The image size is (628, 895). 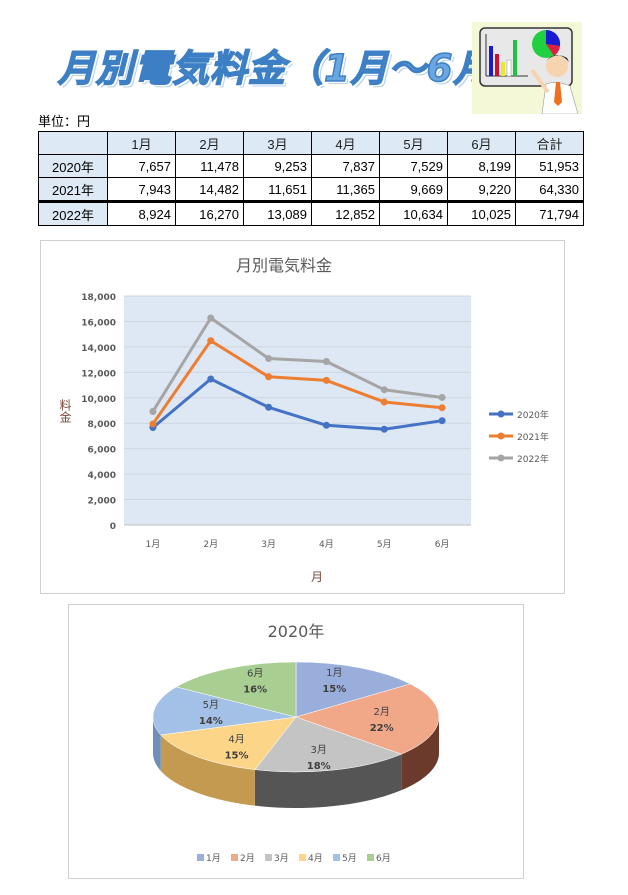 What do you see at coordinates (549, 213) in the screenshot?
I see `cell-total: 71,794` at bounding box center [549, 213].